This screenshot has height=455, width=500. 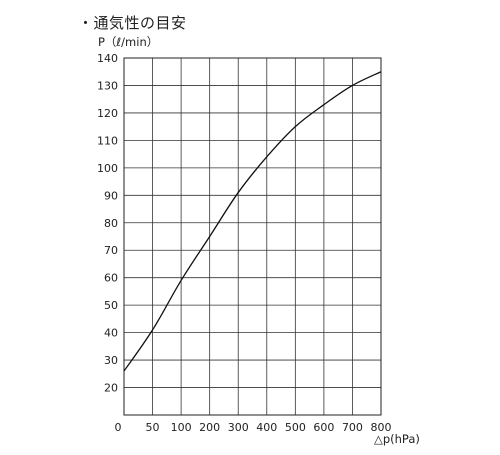 What do you see at coordinates (153, 427) in the screenshot?
I see `x-tick-label: 50` at bounding box center [153, 427].